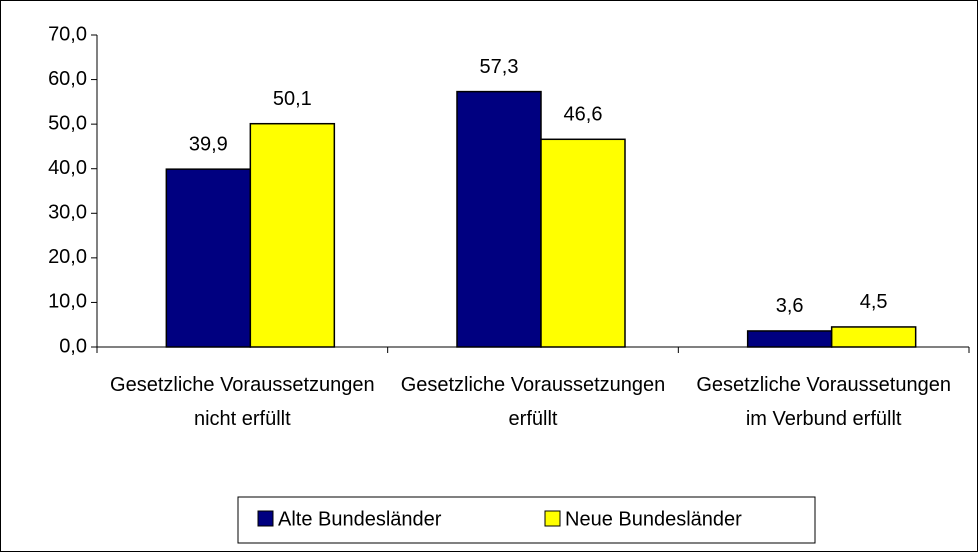  What do you see at coordinates (526, 520) in the screenshot?
I see `legend-box` at bounding box center [526, 520].